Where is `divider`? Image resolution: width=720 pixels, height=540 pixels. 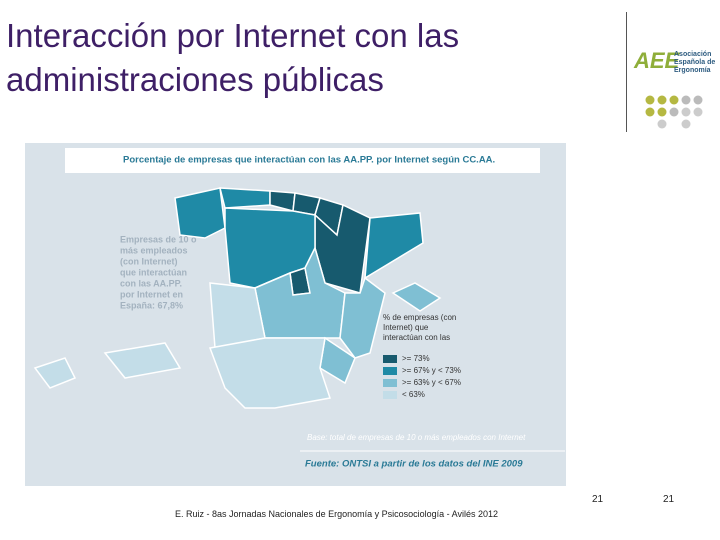
divider is located at coordinates (626, 72).